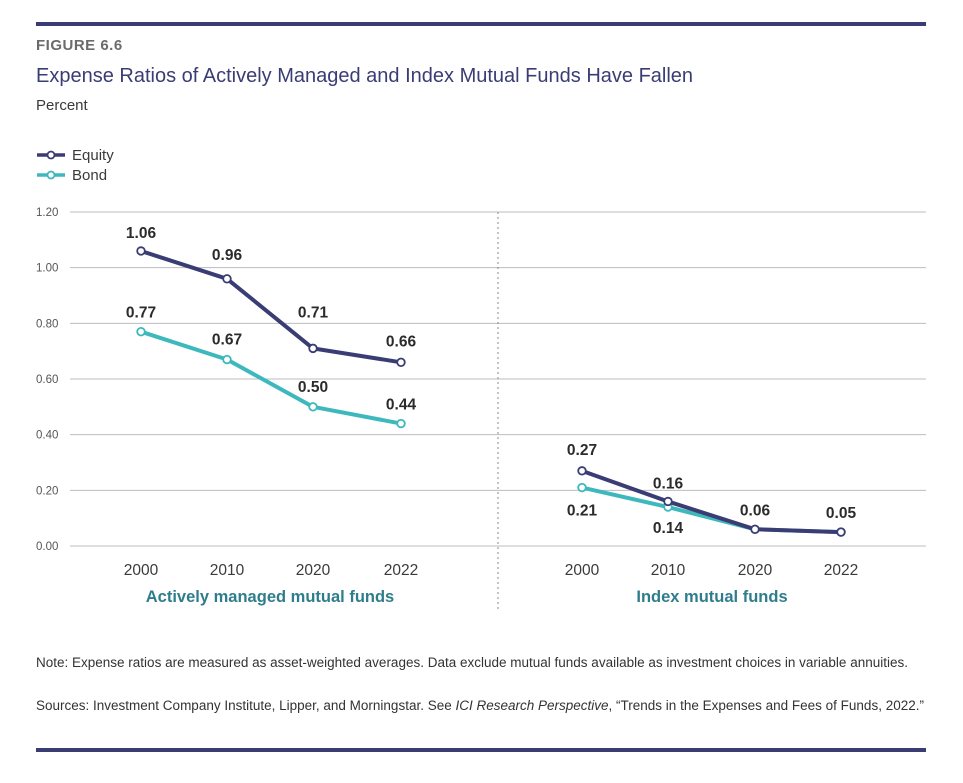 Image resolution: width=963 pixels, height=783 pixels. What do you see at coordinates (141, 233) in the screenshot?
I see `data-label-equity: 1.06` at bounding box center [141, 233].